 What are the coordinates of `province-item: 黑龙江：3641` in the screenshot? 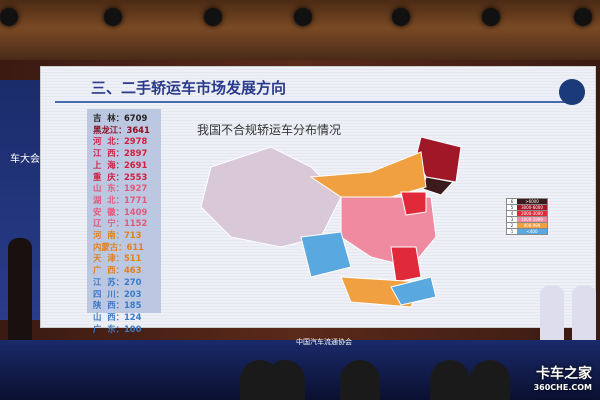 It's located at (121, 129).